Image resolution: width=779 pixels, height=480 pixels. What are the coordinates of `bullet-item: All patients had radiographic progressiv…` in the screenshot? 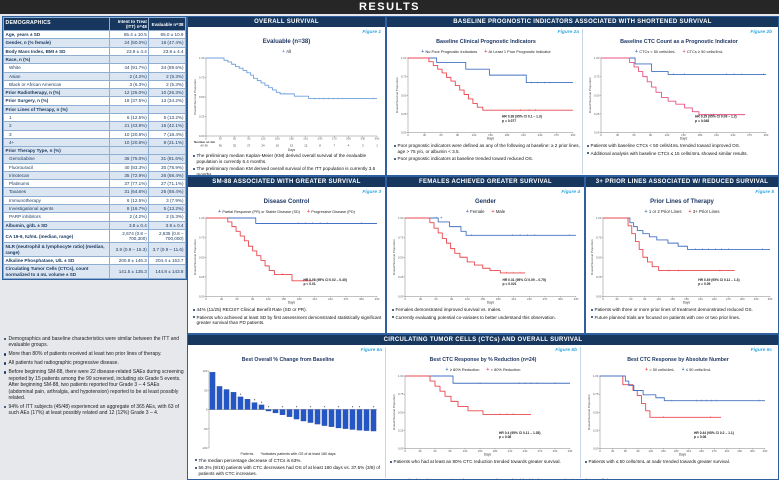 It's located at (93, 363).